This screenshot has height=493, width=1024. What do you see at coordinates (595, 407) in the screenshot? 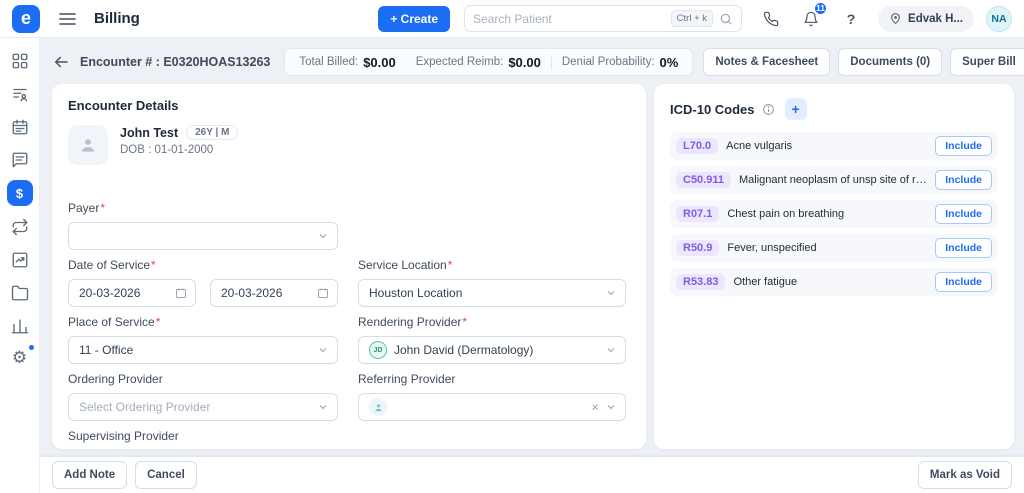
I see `clear-selection-icon: ×` at bounding box center [595, 407].